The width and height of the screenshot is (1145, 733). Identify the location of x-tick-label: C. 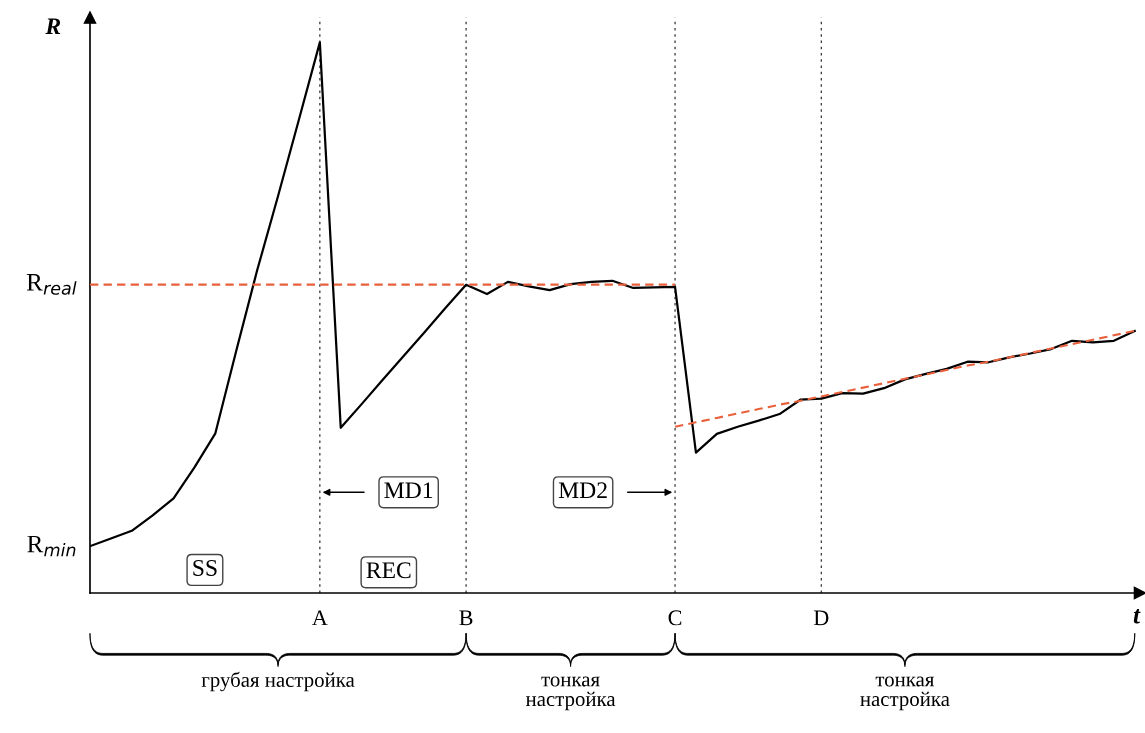
(675, 618).